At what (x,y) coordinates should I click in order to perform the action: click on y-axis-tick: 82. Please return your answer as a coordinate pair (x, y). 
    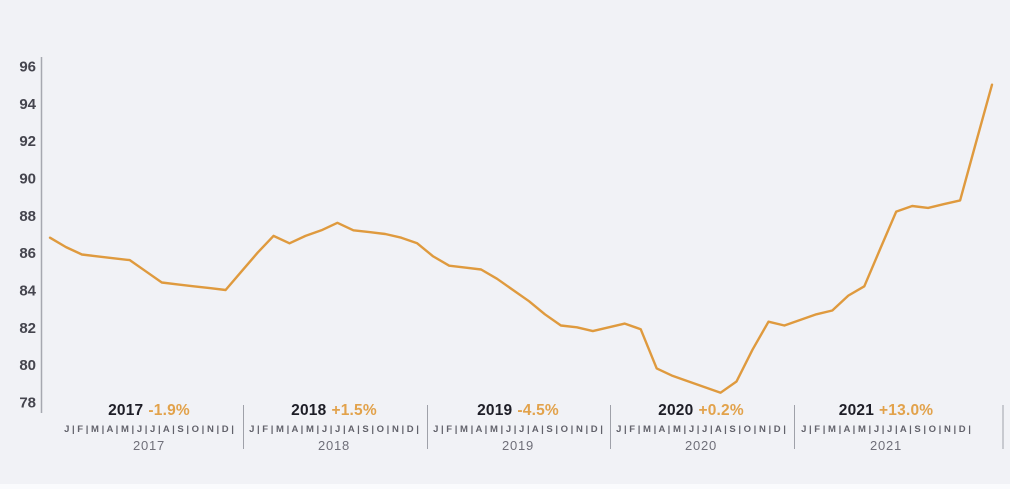
    Looking at the image, I should click on (27, 328).